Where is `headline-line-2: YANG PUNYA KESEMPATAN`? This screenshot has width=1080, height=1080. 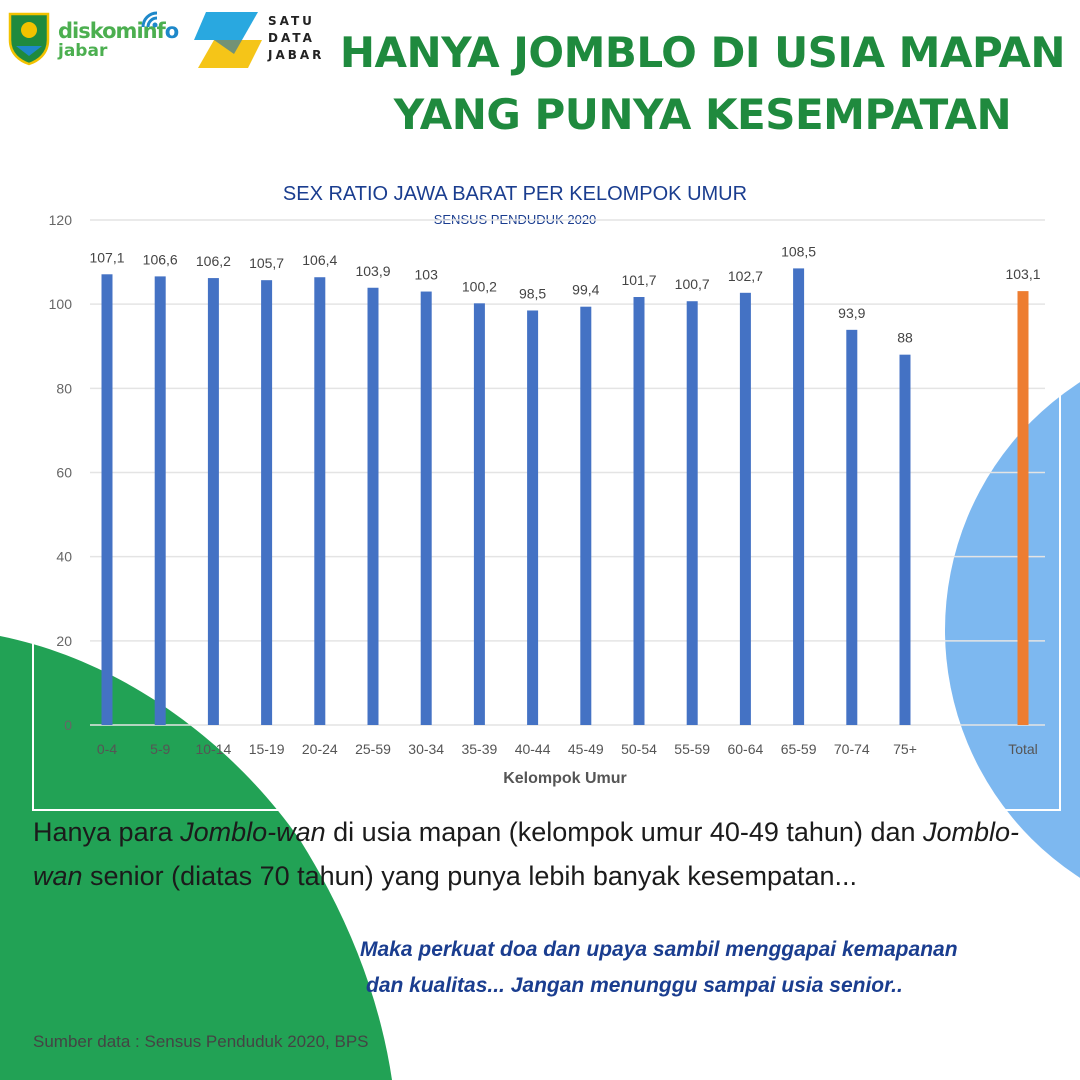 headline-line-2: YANG PUNYA KESEMPATAN is located at coordinates (702, 114).